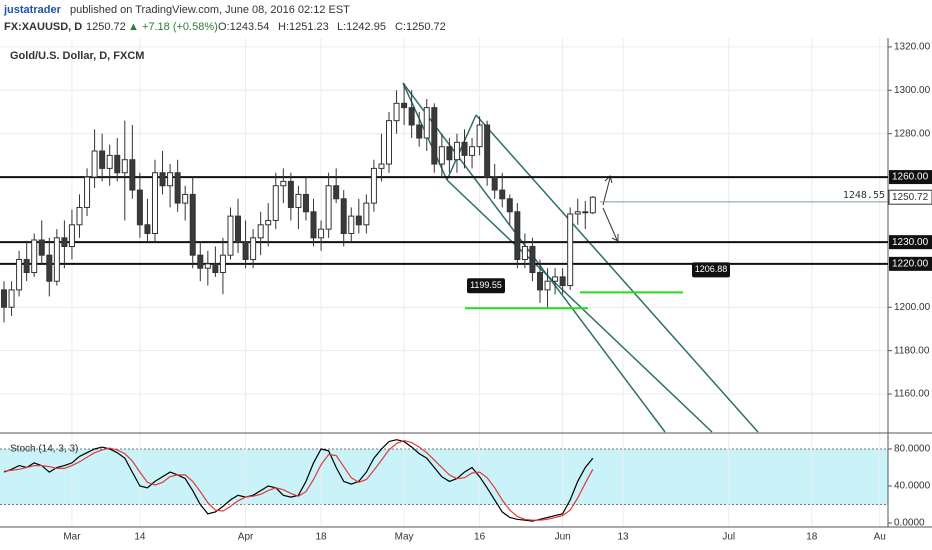 Image resolution: width=932 pixels, height=550 pixels. I want to click on x-tick-label: Jun, so click(563, 537).